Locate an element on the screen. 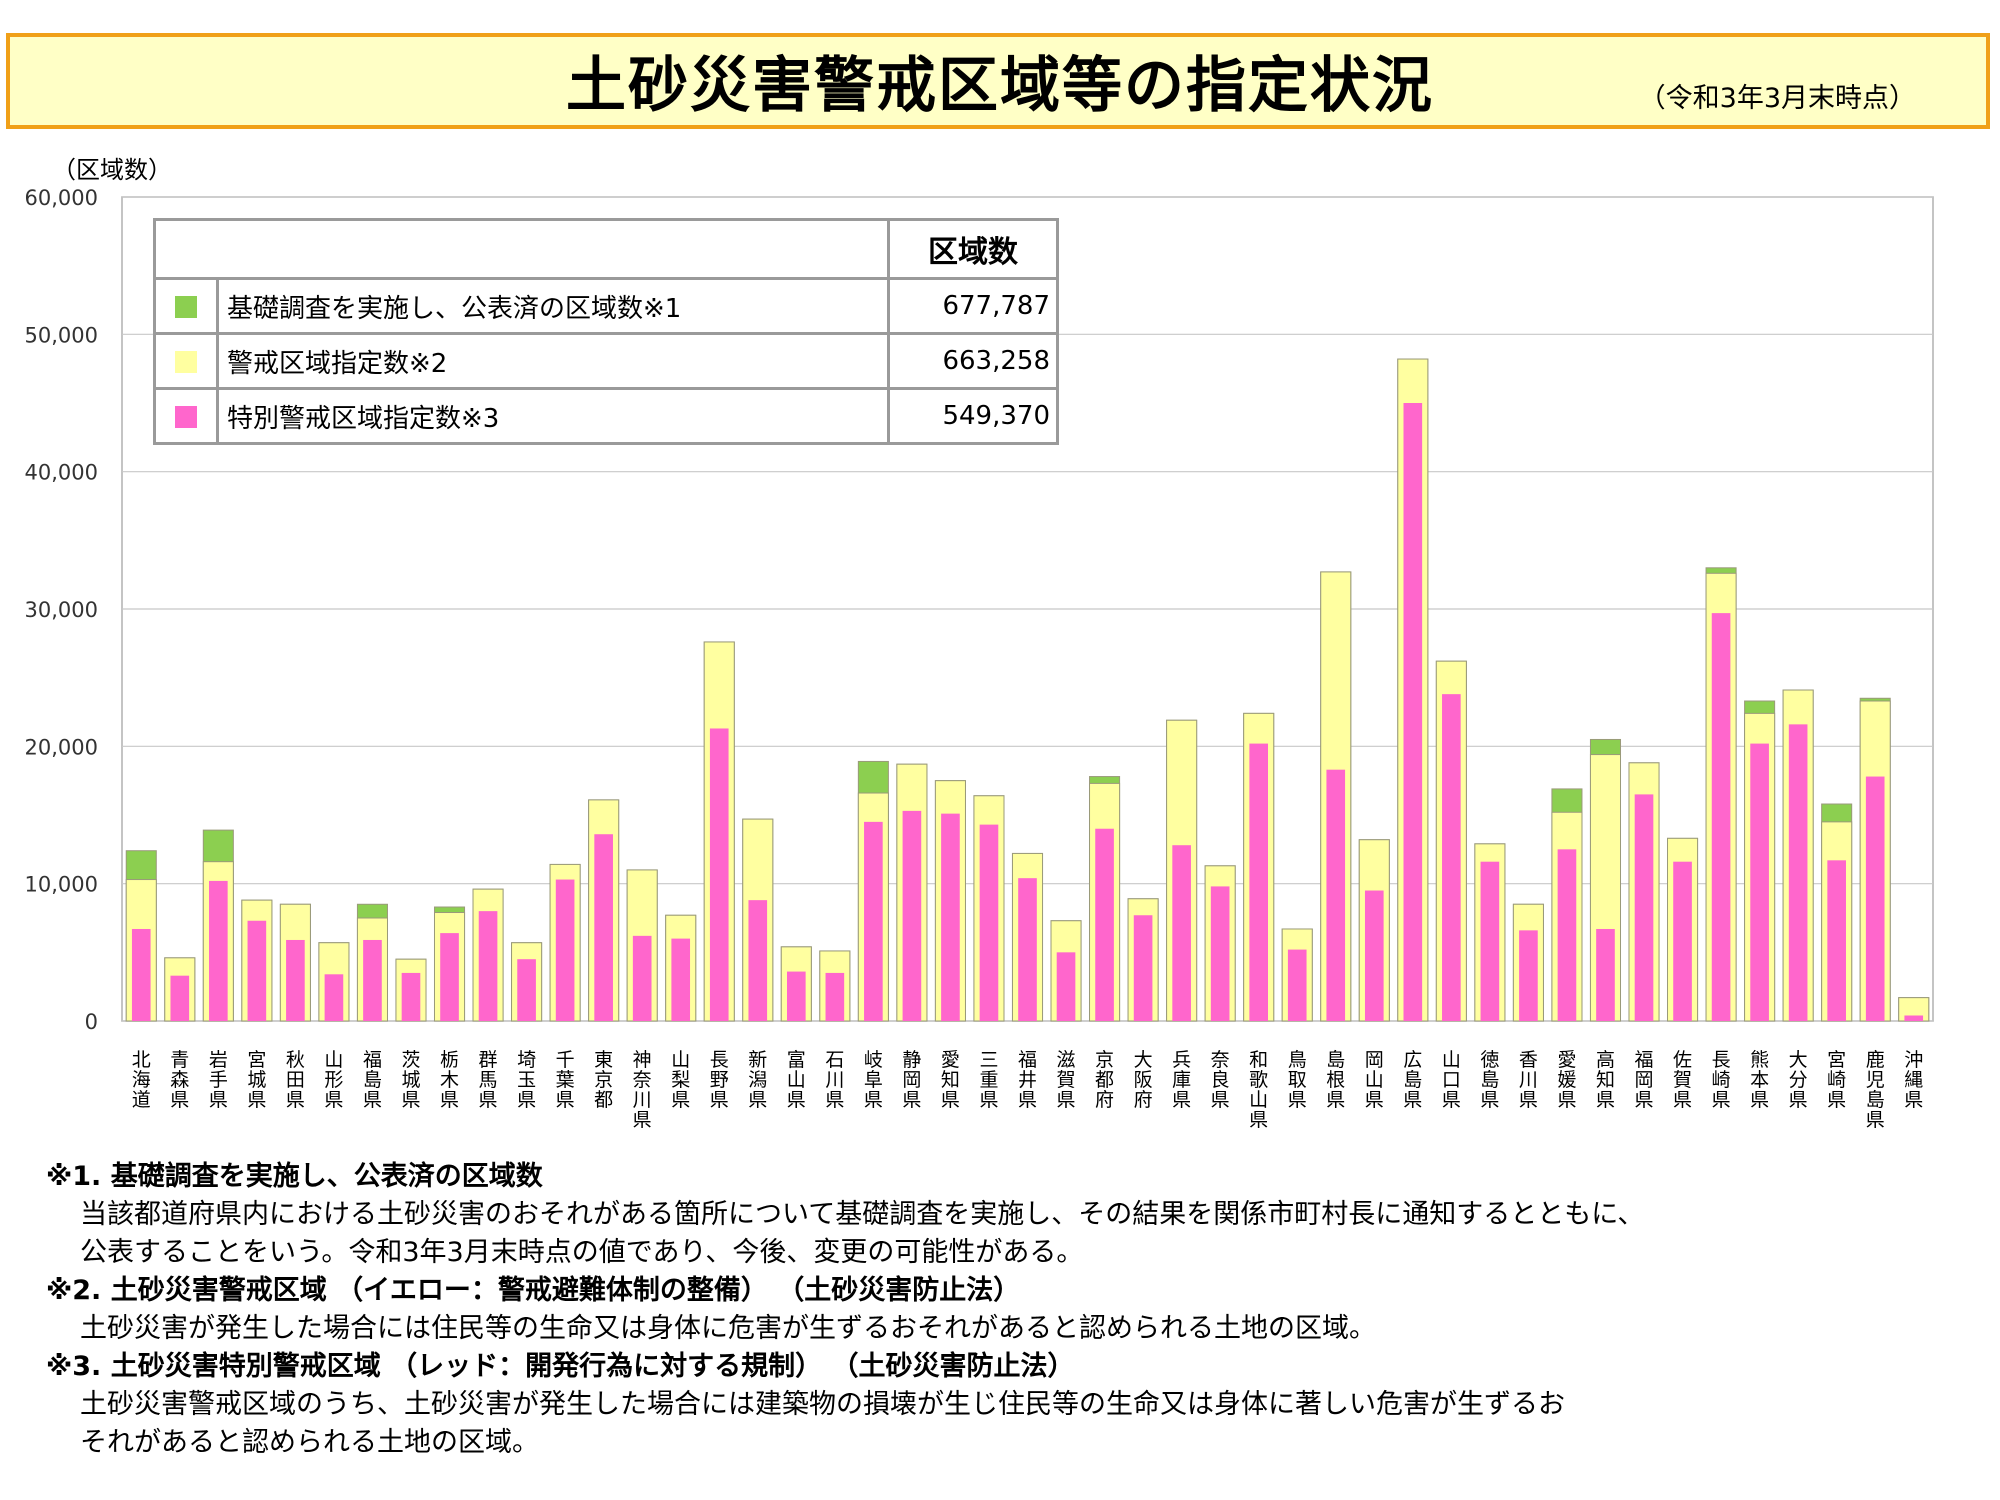 The height and width of the screenshot is (1500, 2000). x-tick-label: 高 is located at coordinates (1605, 1060).